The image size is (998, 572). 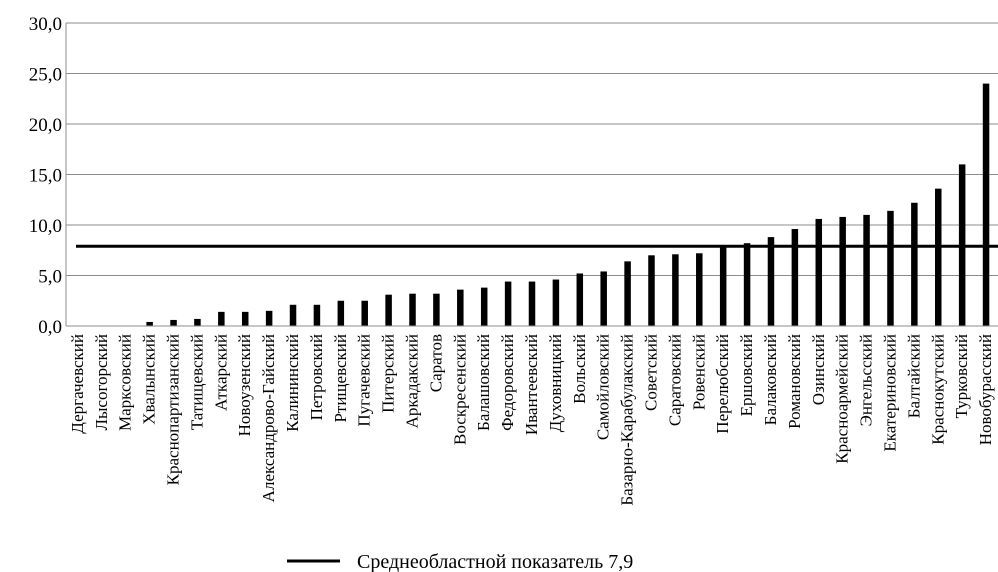 What do you see at coordinates (555, 383) in the screenshot?
I see `x-category-label: Духовницкий` at bounding box center [555, 383].